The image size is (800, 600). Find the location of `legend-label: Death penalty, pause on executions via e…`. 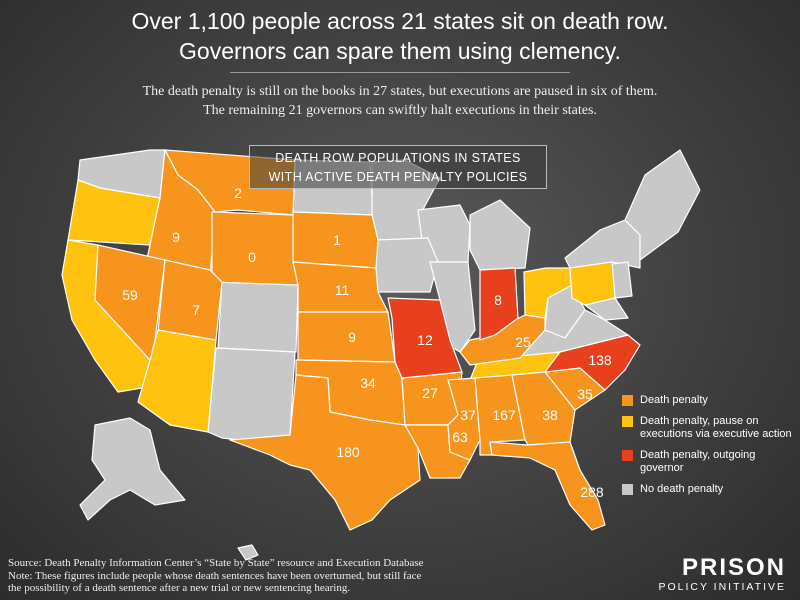

legend-label: Death penalty, pause on executions via e… is located at coordinates (716, 427).